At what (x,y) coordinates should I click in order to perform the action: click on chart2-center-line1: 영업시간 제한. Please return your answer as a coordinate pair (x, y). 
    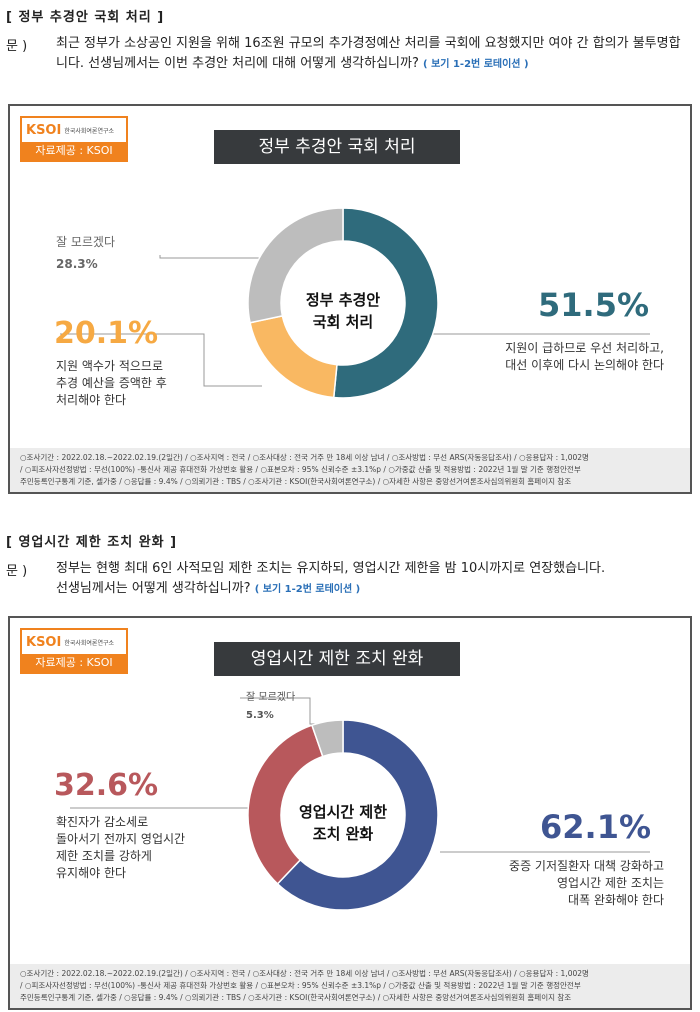
    Looking at the image, I should click on (343, 812).